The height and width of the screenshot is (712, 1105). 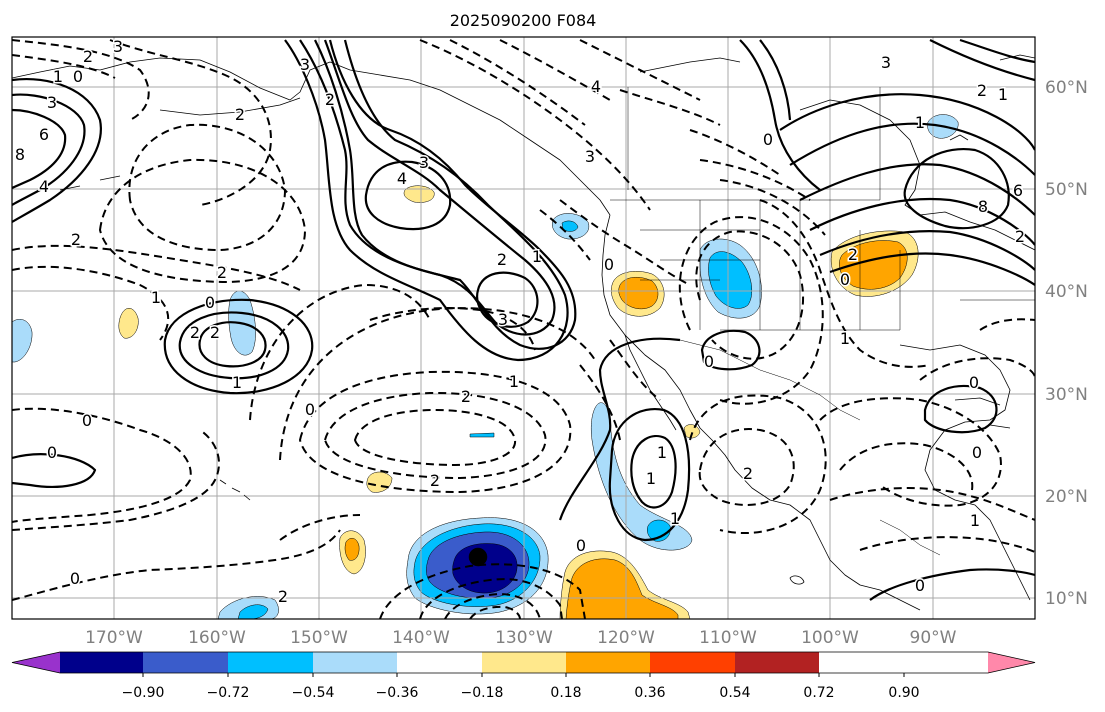 I want to click on lon-tick-label: 110°W, so click(x=728, y=638).